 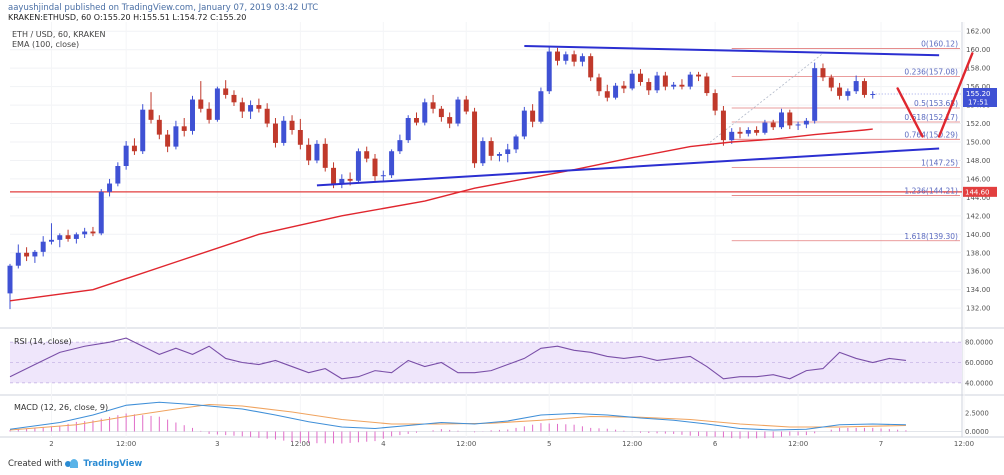 I want to click on fib-level-label: 1(147.25), so click(x=939, y=162).